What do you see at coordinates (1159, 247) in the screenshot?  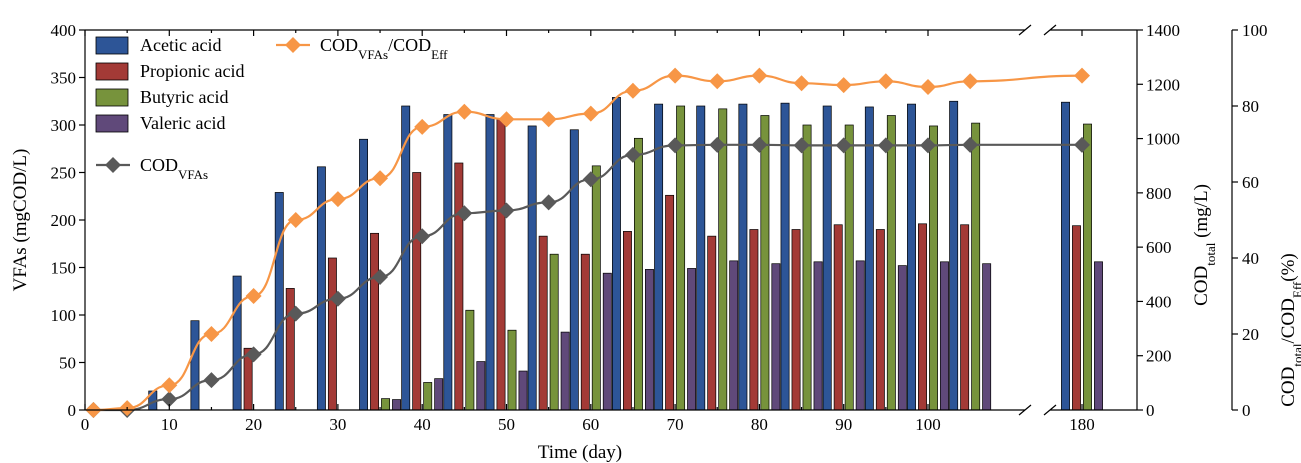 I see `y-right1-tick-label-3: 600` at bounding box center [1159, 247].